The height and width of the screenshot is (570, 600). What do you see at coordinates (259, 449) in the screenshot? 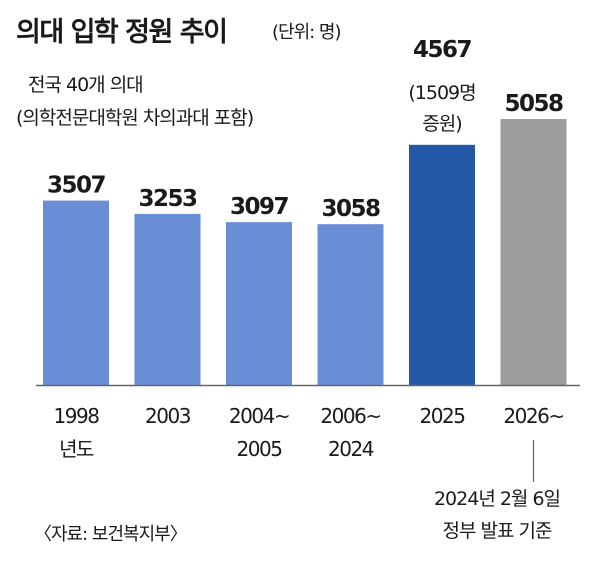
I see `x-tick-label-2-1: 2005` at bounding box center [259, 449].